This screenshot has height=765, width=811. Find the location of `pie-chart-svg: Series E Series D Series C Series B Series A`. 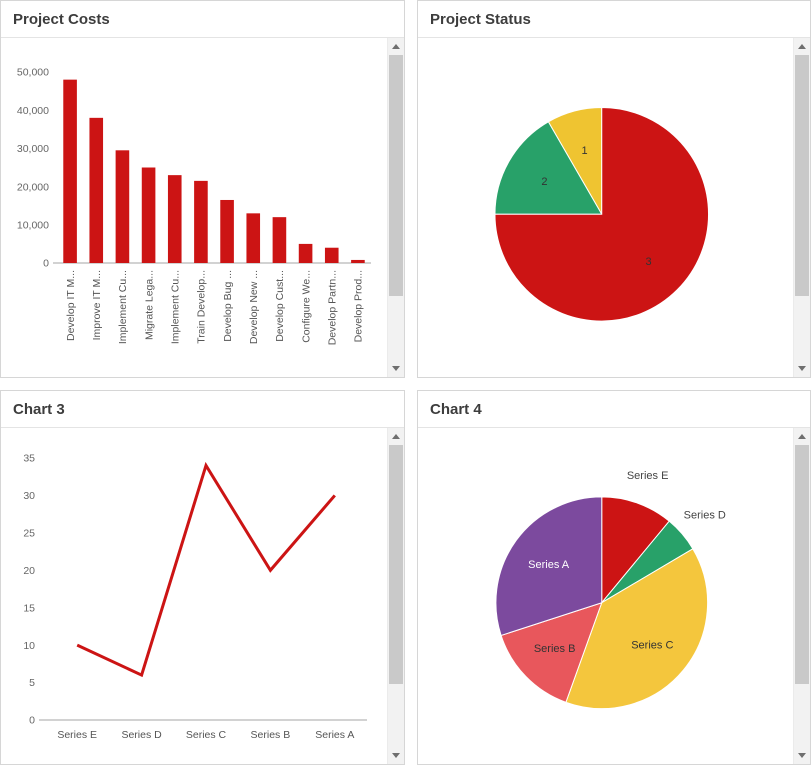

pie-chart-svg: Series E Series D Series C Series B Series A is located at coordinates (610, 590).